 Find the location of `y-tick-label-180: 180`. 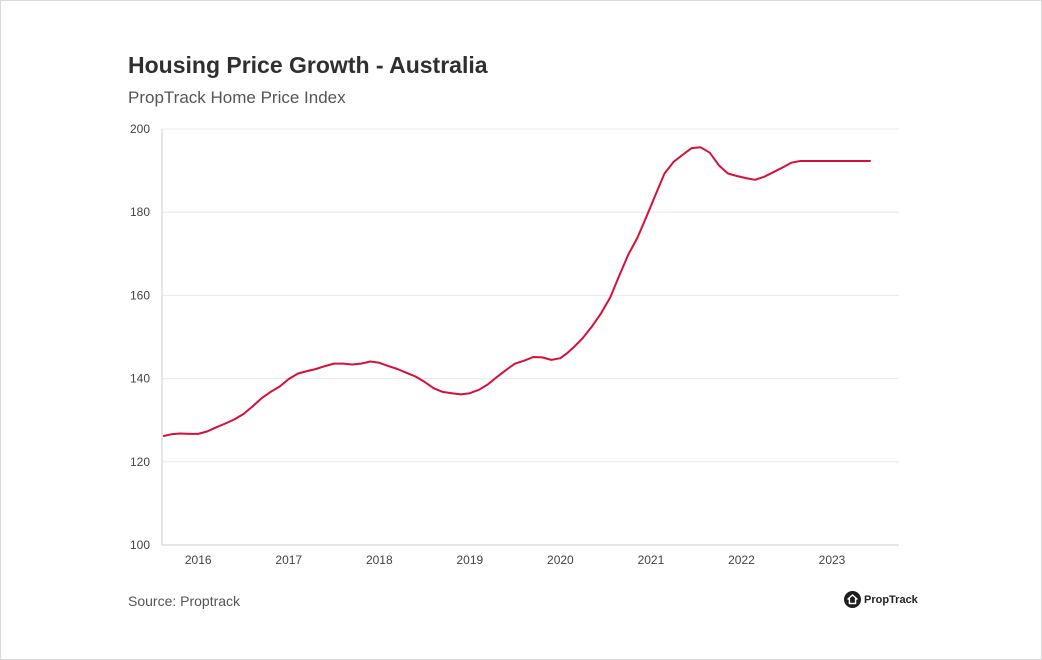

y-tick-label-180: 180 is located at coordinates (140, 212).